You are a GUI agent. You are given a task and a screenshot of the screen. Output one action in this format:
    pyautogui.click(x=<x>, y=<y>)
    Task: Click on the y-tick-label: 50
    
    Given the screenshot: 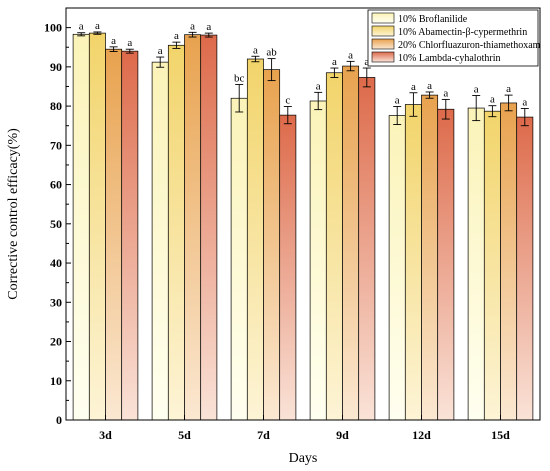 What is the action you would take?
    pyautogui.click(x=56, y=224)
    